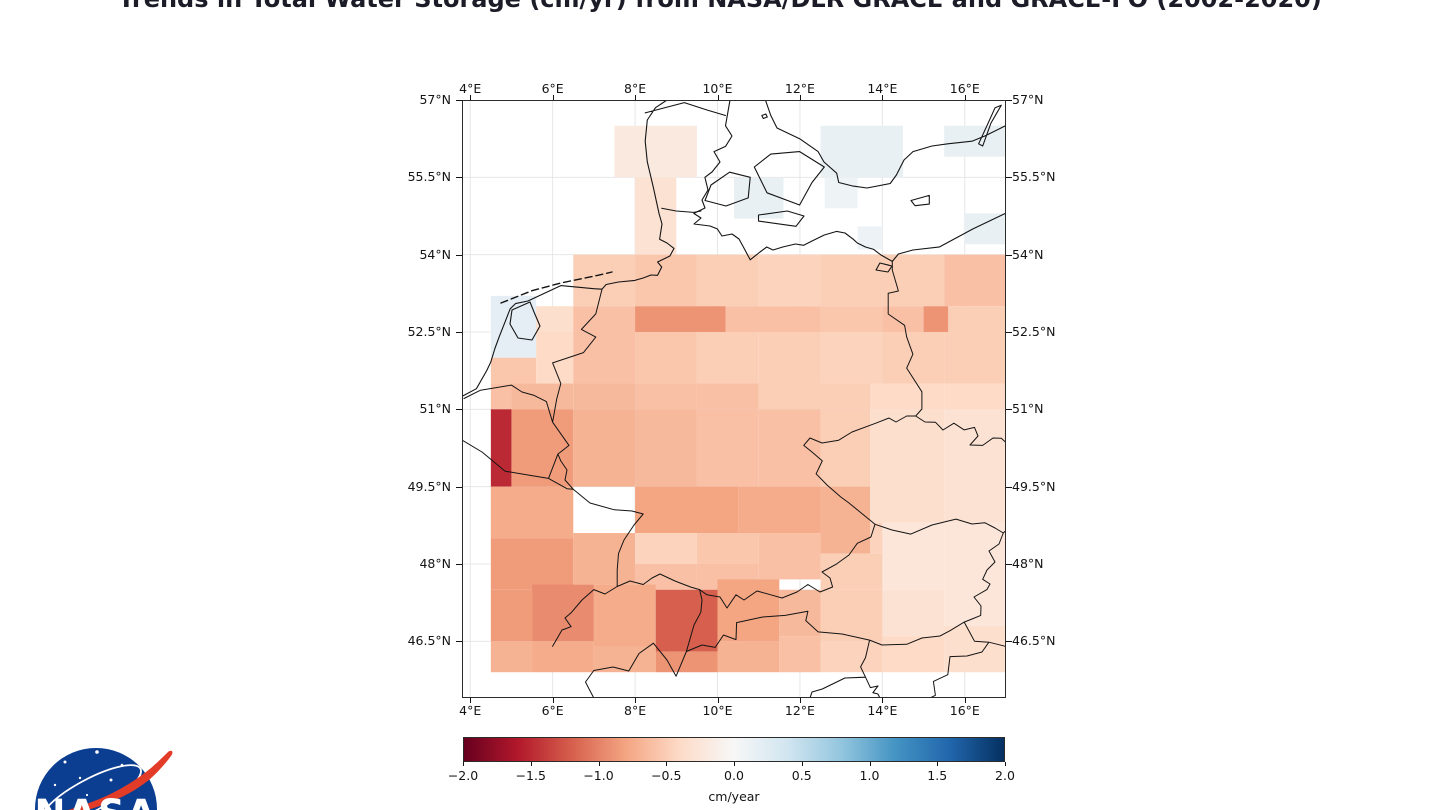 The width and height of the screenshot is (1440, 810). What do you see at coordinates (1034, 641) in the screenshot?
I see `lat-tick-label-right: 46.5°N` at bounding box center [1034, 641].